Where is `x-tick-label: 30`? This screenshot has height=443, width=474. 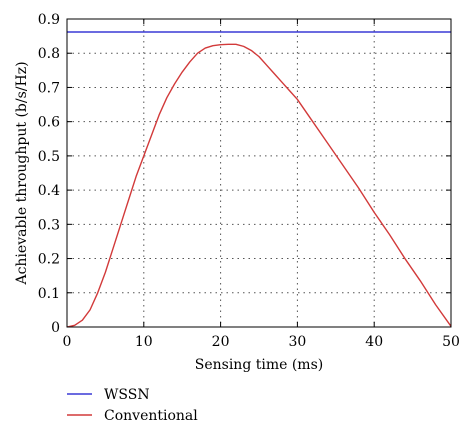
x-tick-label: 30 is located at coordinates (297, 342).